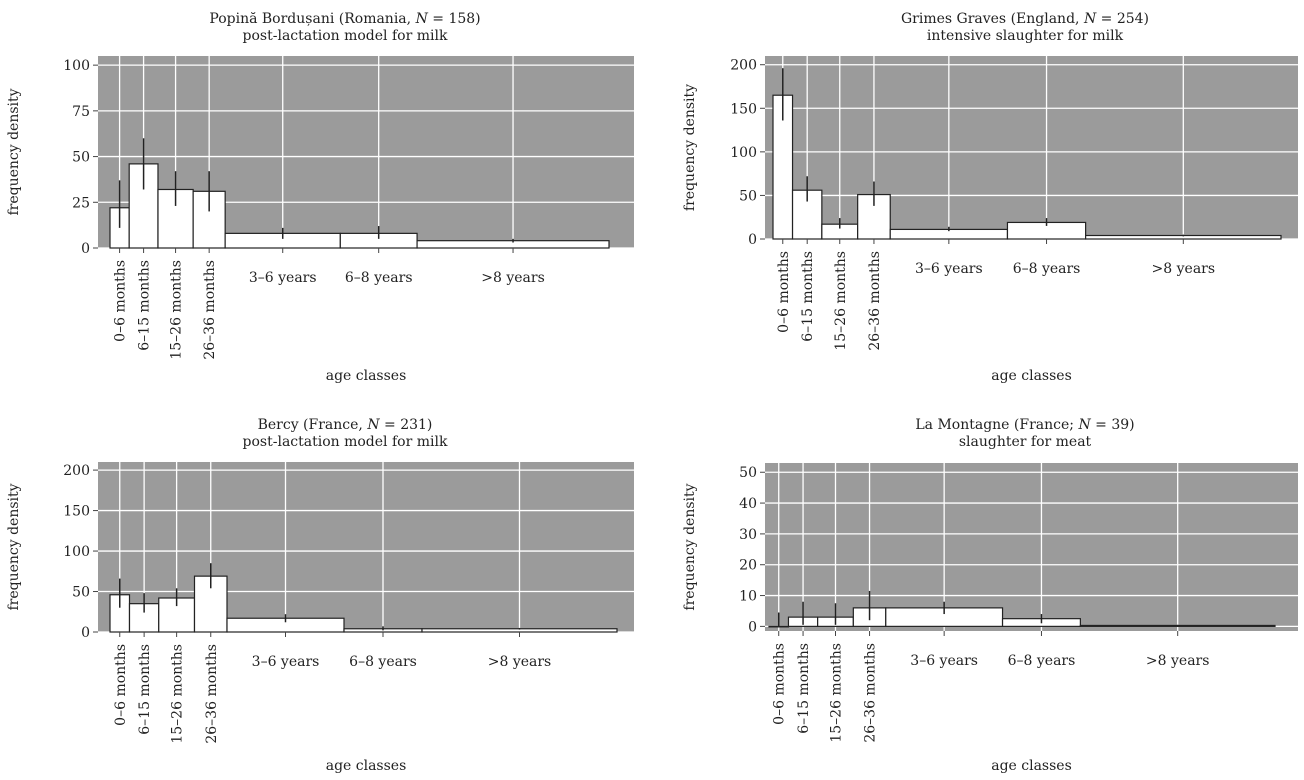  What do you see at coordinates (1113, 425) in the screenshot?
I see `title-part: = 39)` at bounding box center [1113, 425].